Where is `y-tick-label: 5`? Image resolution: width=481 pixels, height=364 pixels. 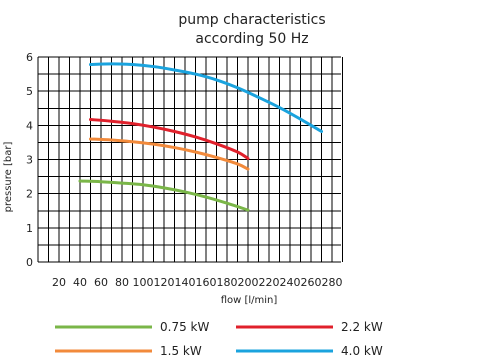 y-tick-label: 5 is located at coordinates (29, 91).